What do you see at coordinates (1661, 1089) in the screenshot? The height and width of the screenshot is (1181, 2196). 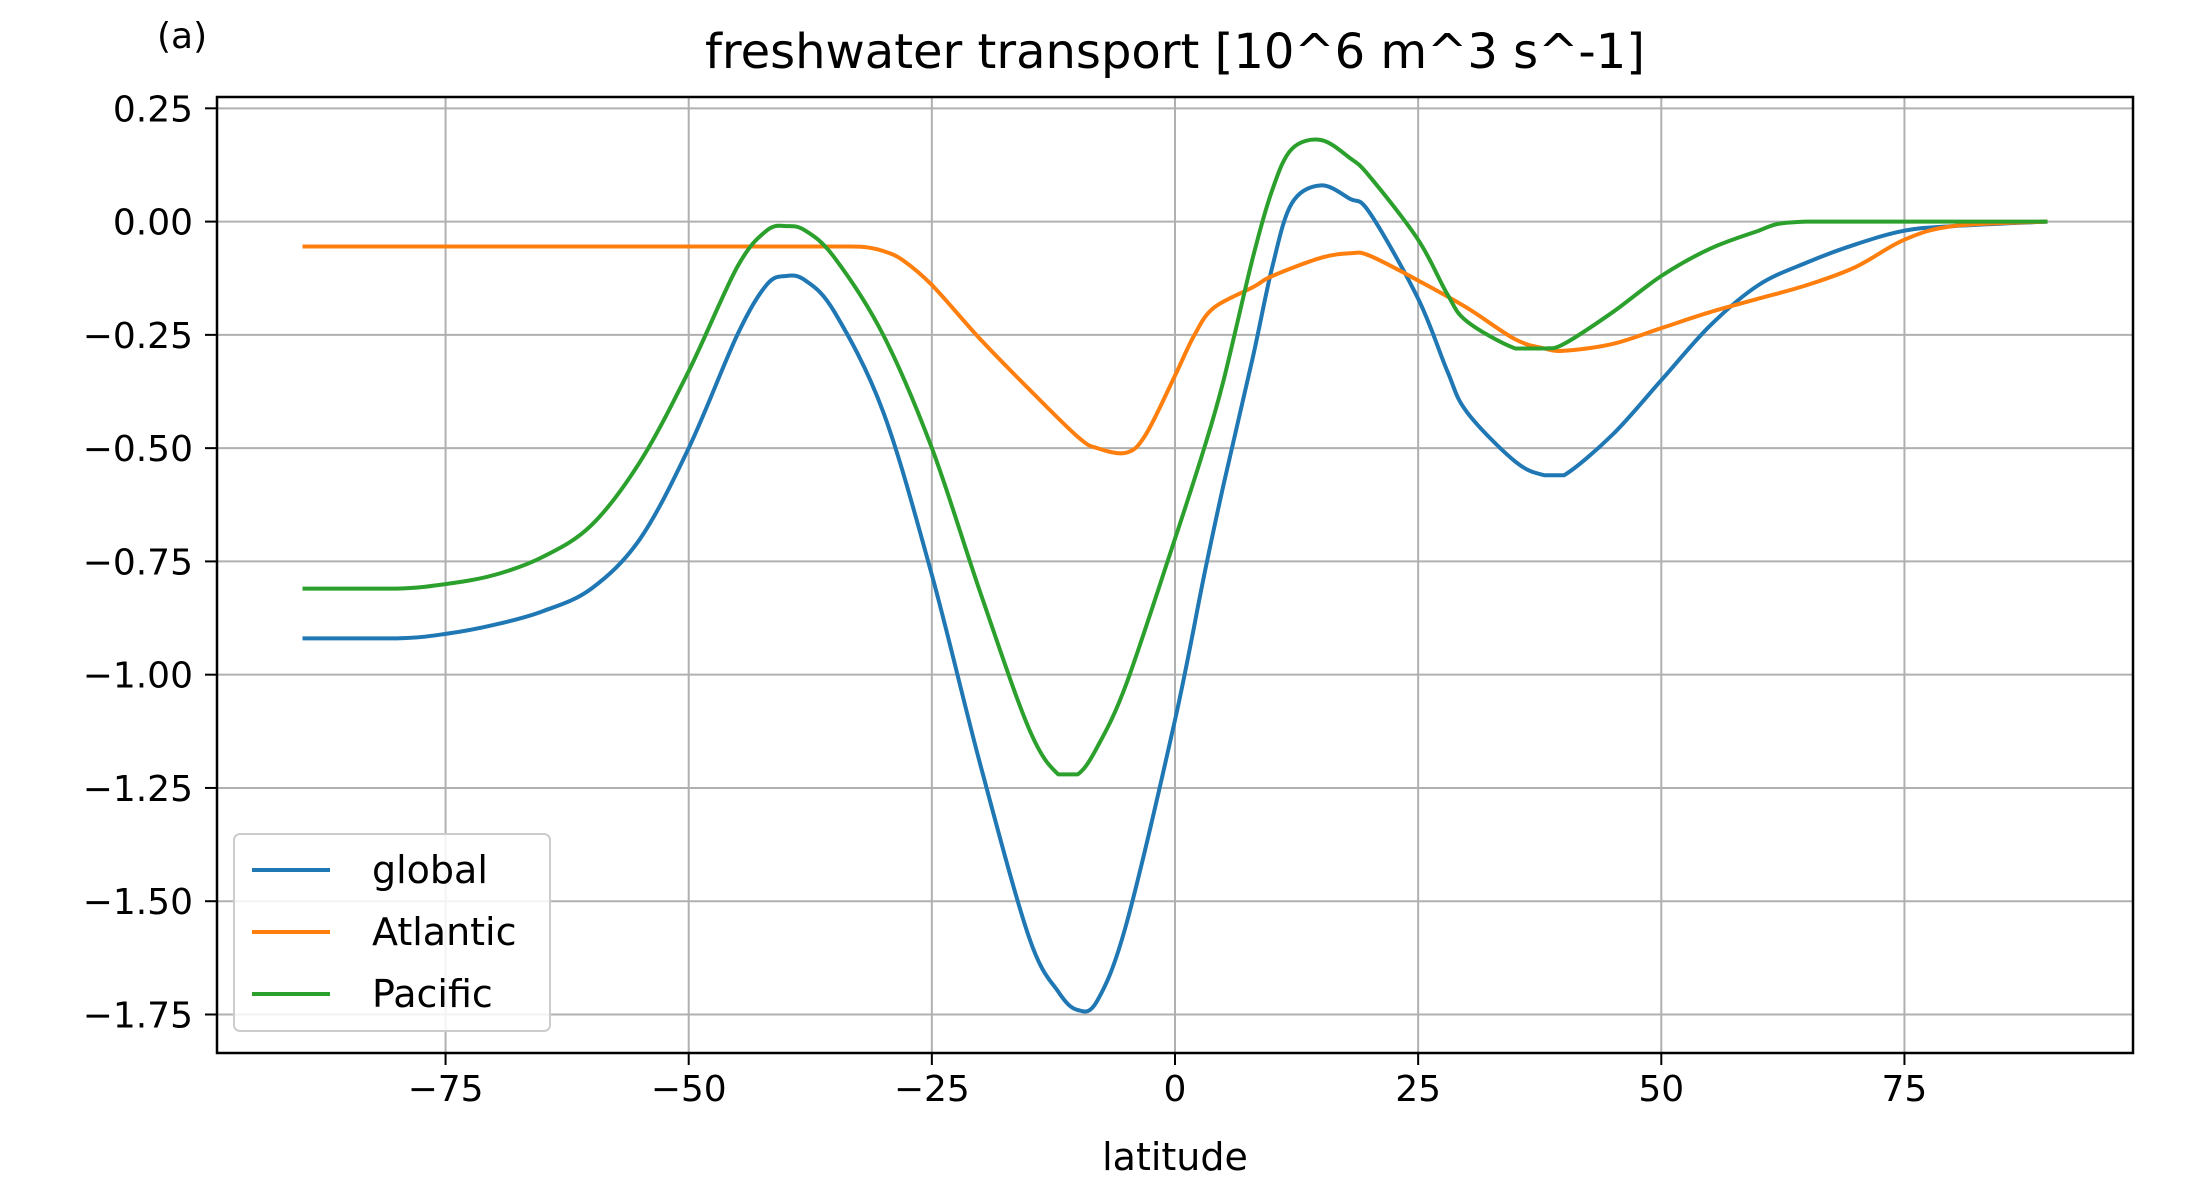 I see `x-tick-label: 50` at bounding box center [1661, 1089].